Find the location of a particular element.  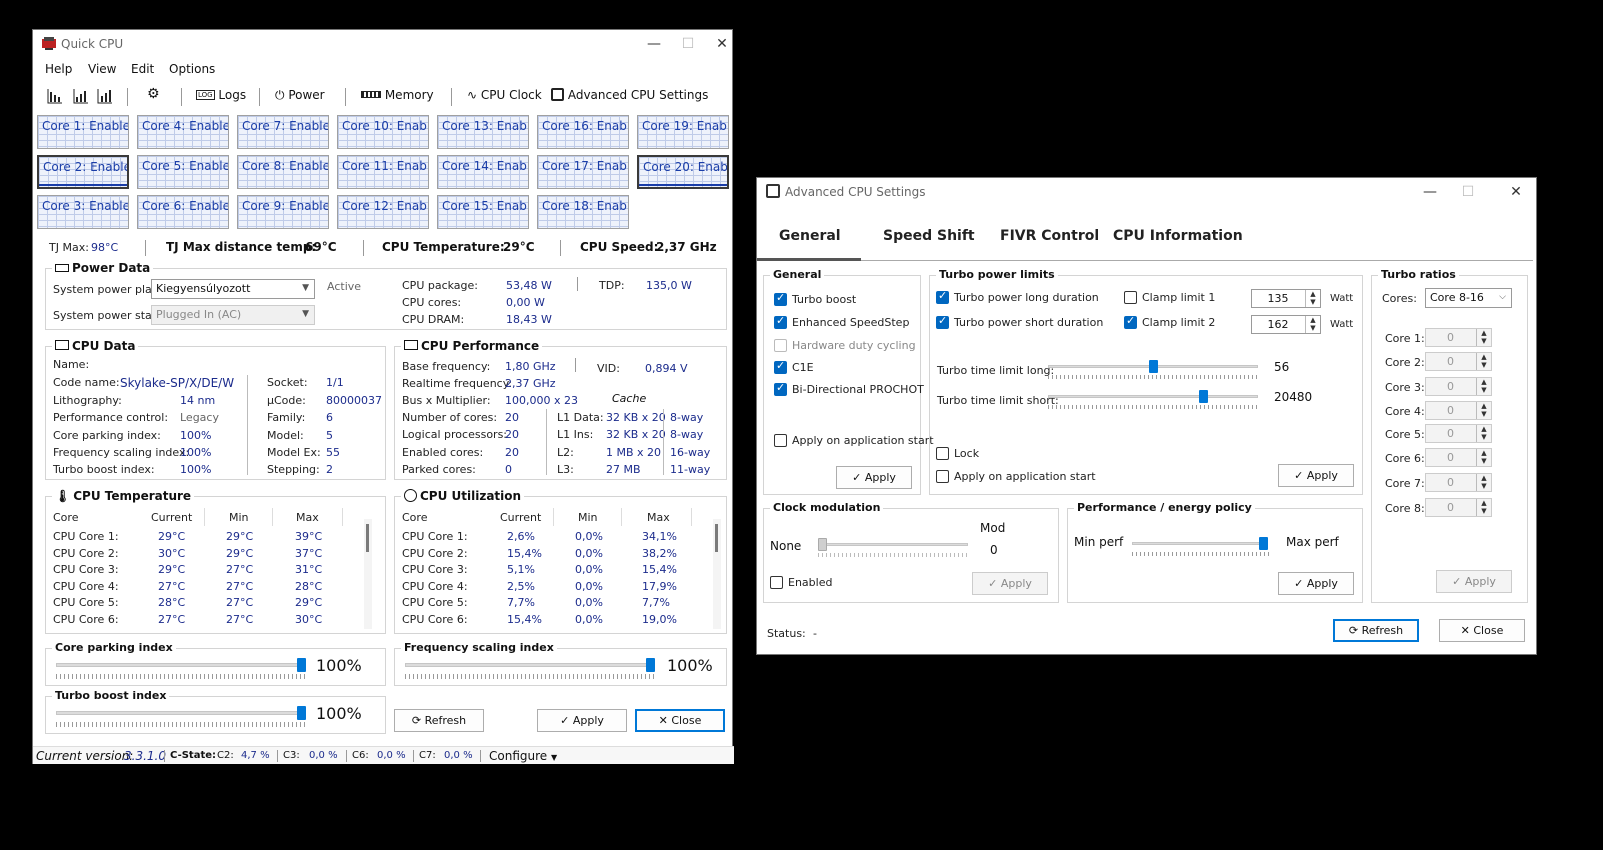

energy-policy-track is located at coordinates (1200, 543).